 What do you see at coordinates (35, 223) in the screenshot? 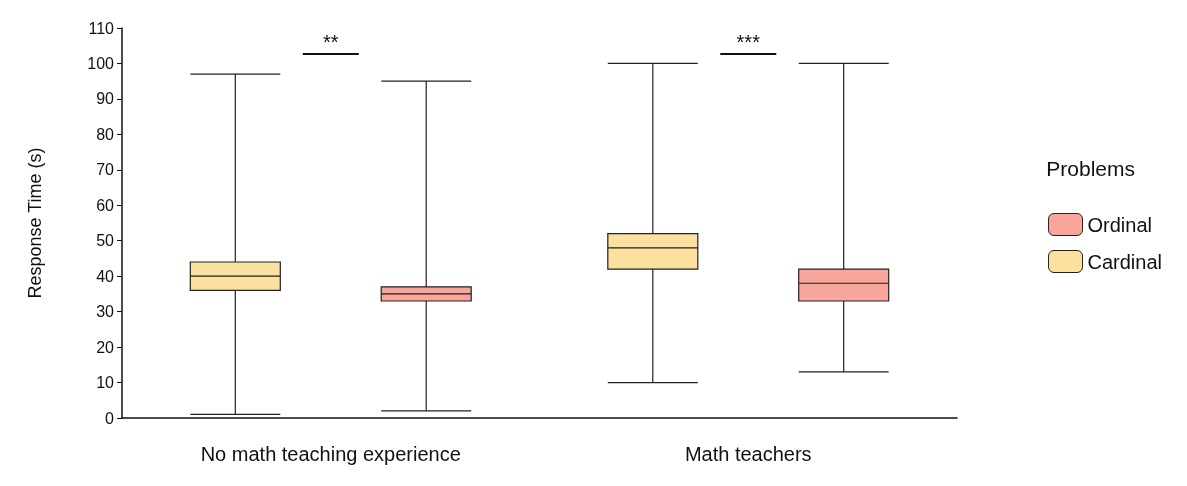
I see `y-axis-title: Response Time (s)` at bounding box center [35, 223].